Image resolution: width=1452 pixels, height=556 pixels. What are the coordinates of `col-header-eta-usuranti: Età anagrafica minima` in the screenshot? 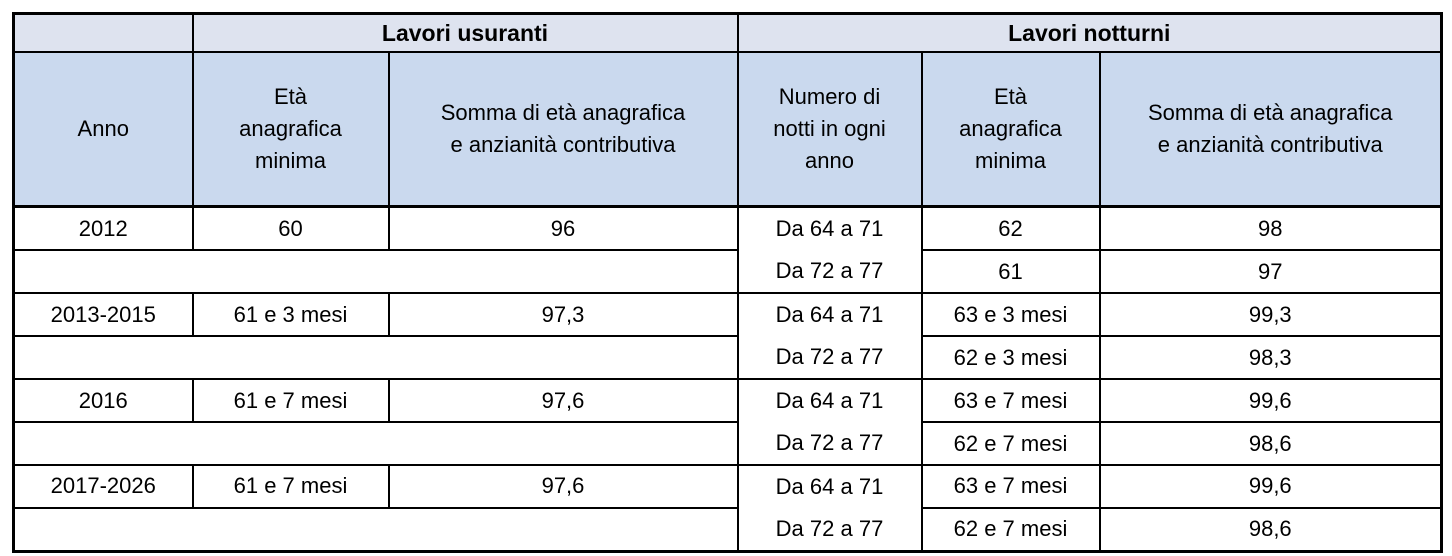 It's located at (290, 129).